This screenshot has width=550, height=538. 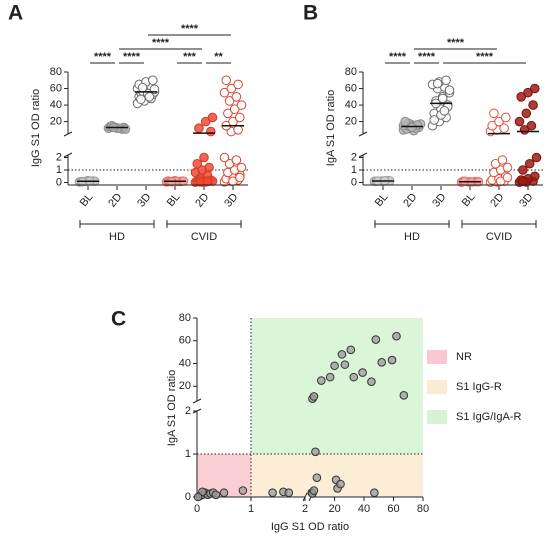 What do you see at coordinates (118, 319) in the screenshot?
I see `panel-letter: C` at bounding box center [118, 319].